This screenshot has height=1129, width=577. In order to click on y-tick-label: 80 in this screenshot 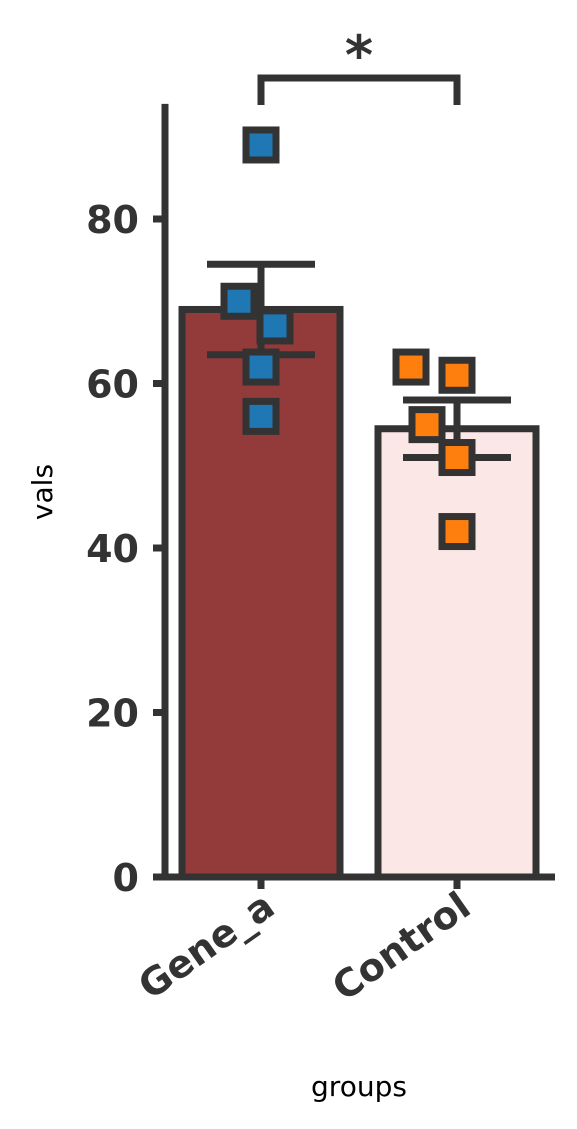, I will do `click(112, 220)`.